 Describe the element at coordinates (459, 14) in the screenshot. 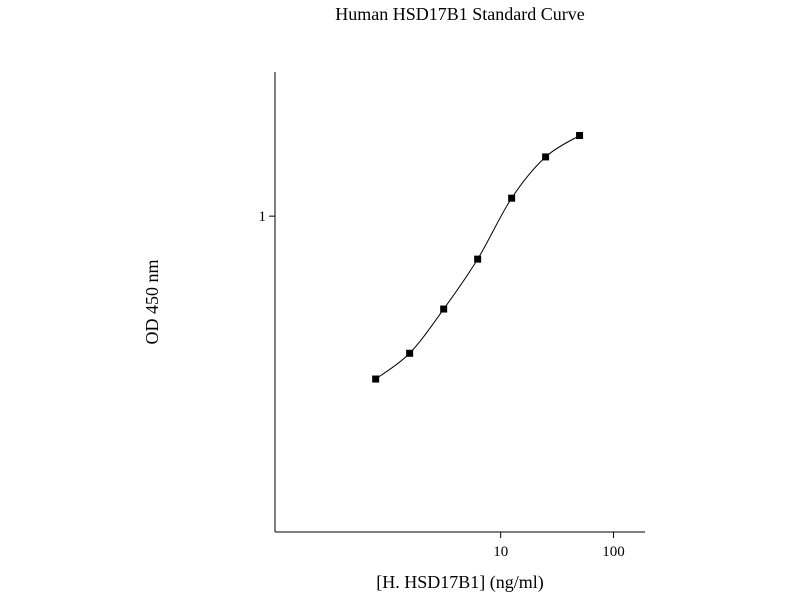

I see `chart-title: Human HSD17B1 Standard Curve` at that location.